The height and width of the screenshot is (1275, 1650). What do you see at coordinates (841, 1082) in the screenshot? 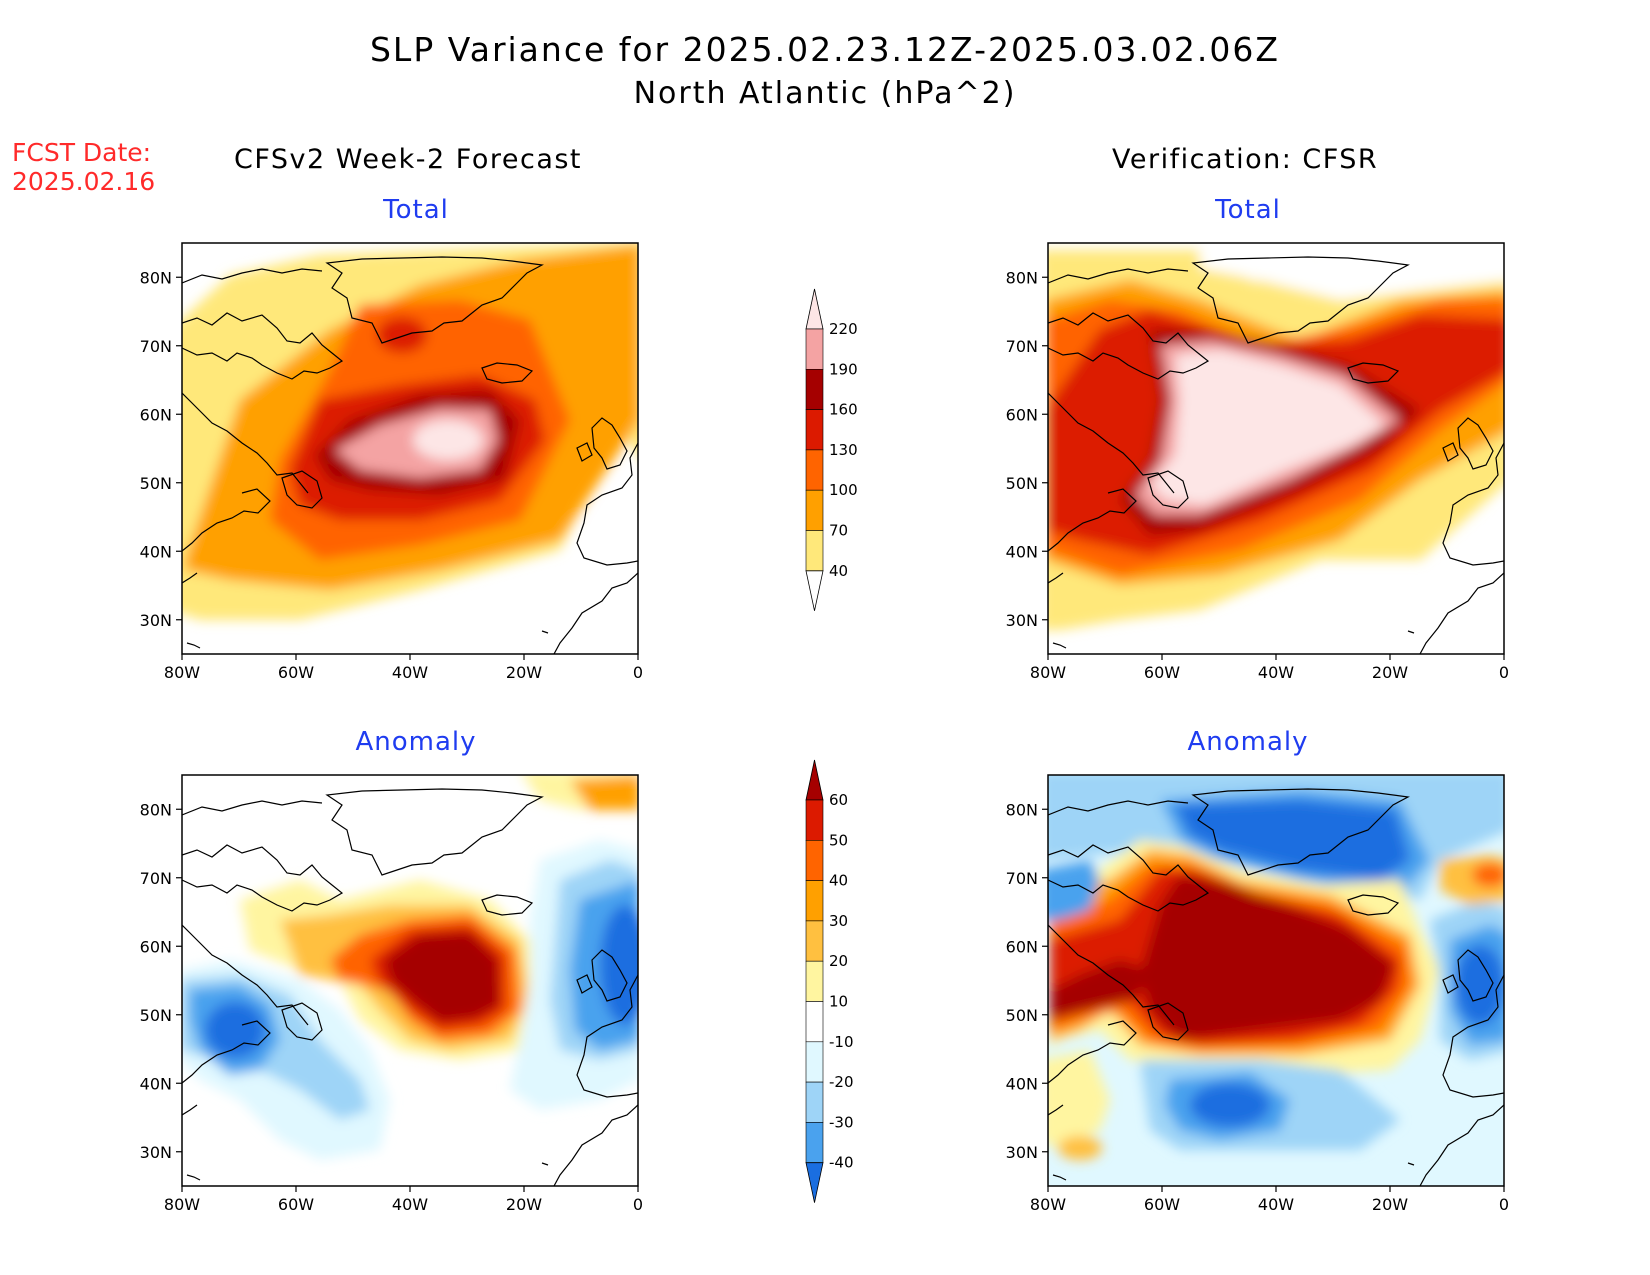
I see `colorbar-label: -20` at bounding box center [841, 1082].